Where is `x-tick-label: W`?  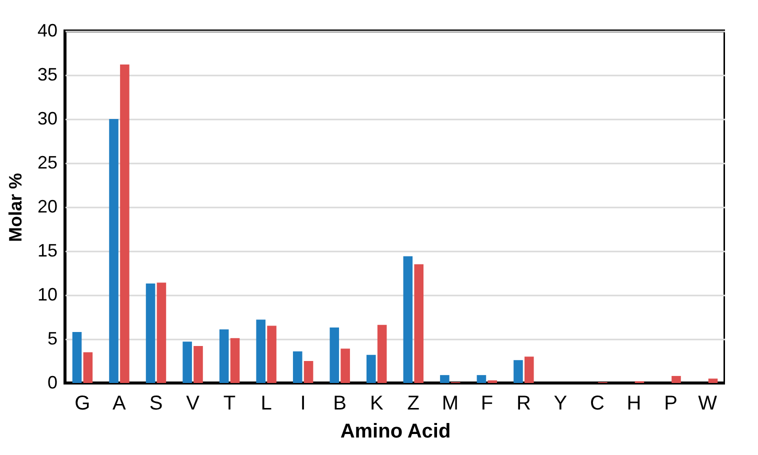
x-tick-label: W is located at coordinates (708, 403).